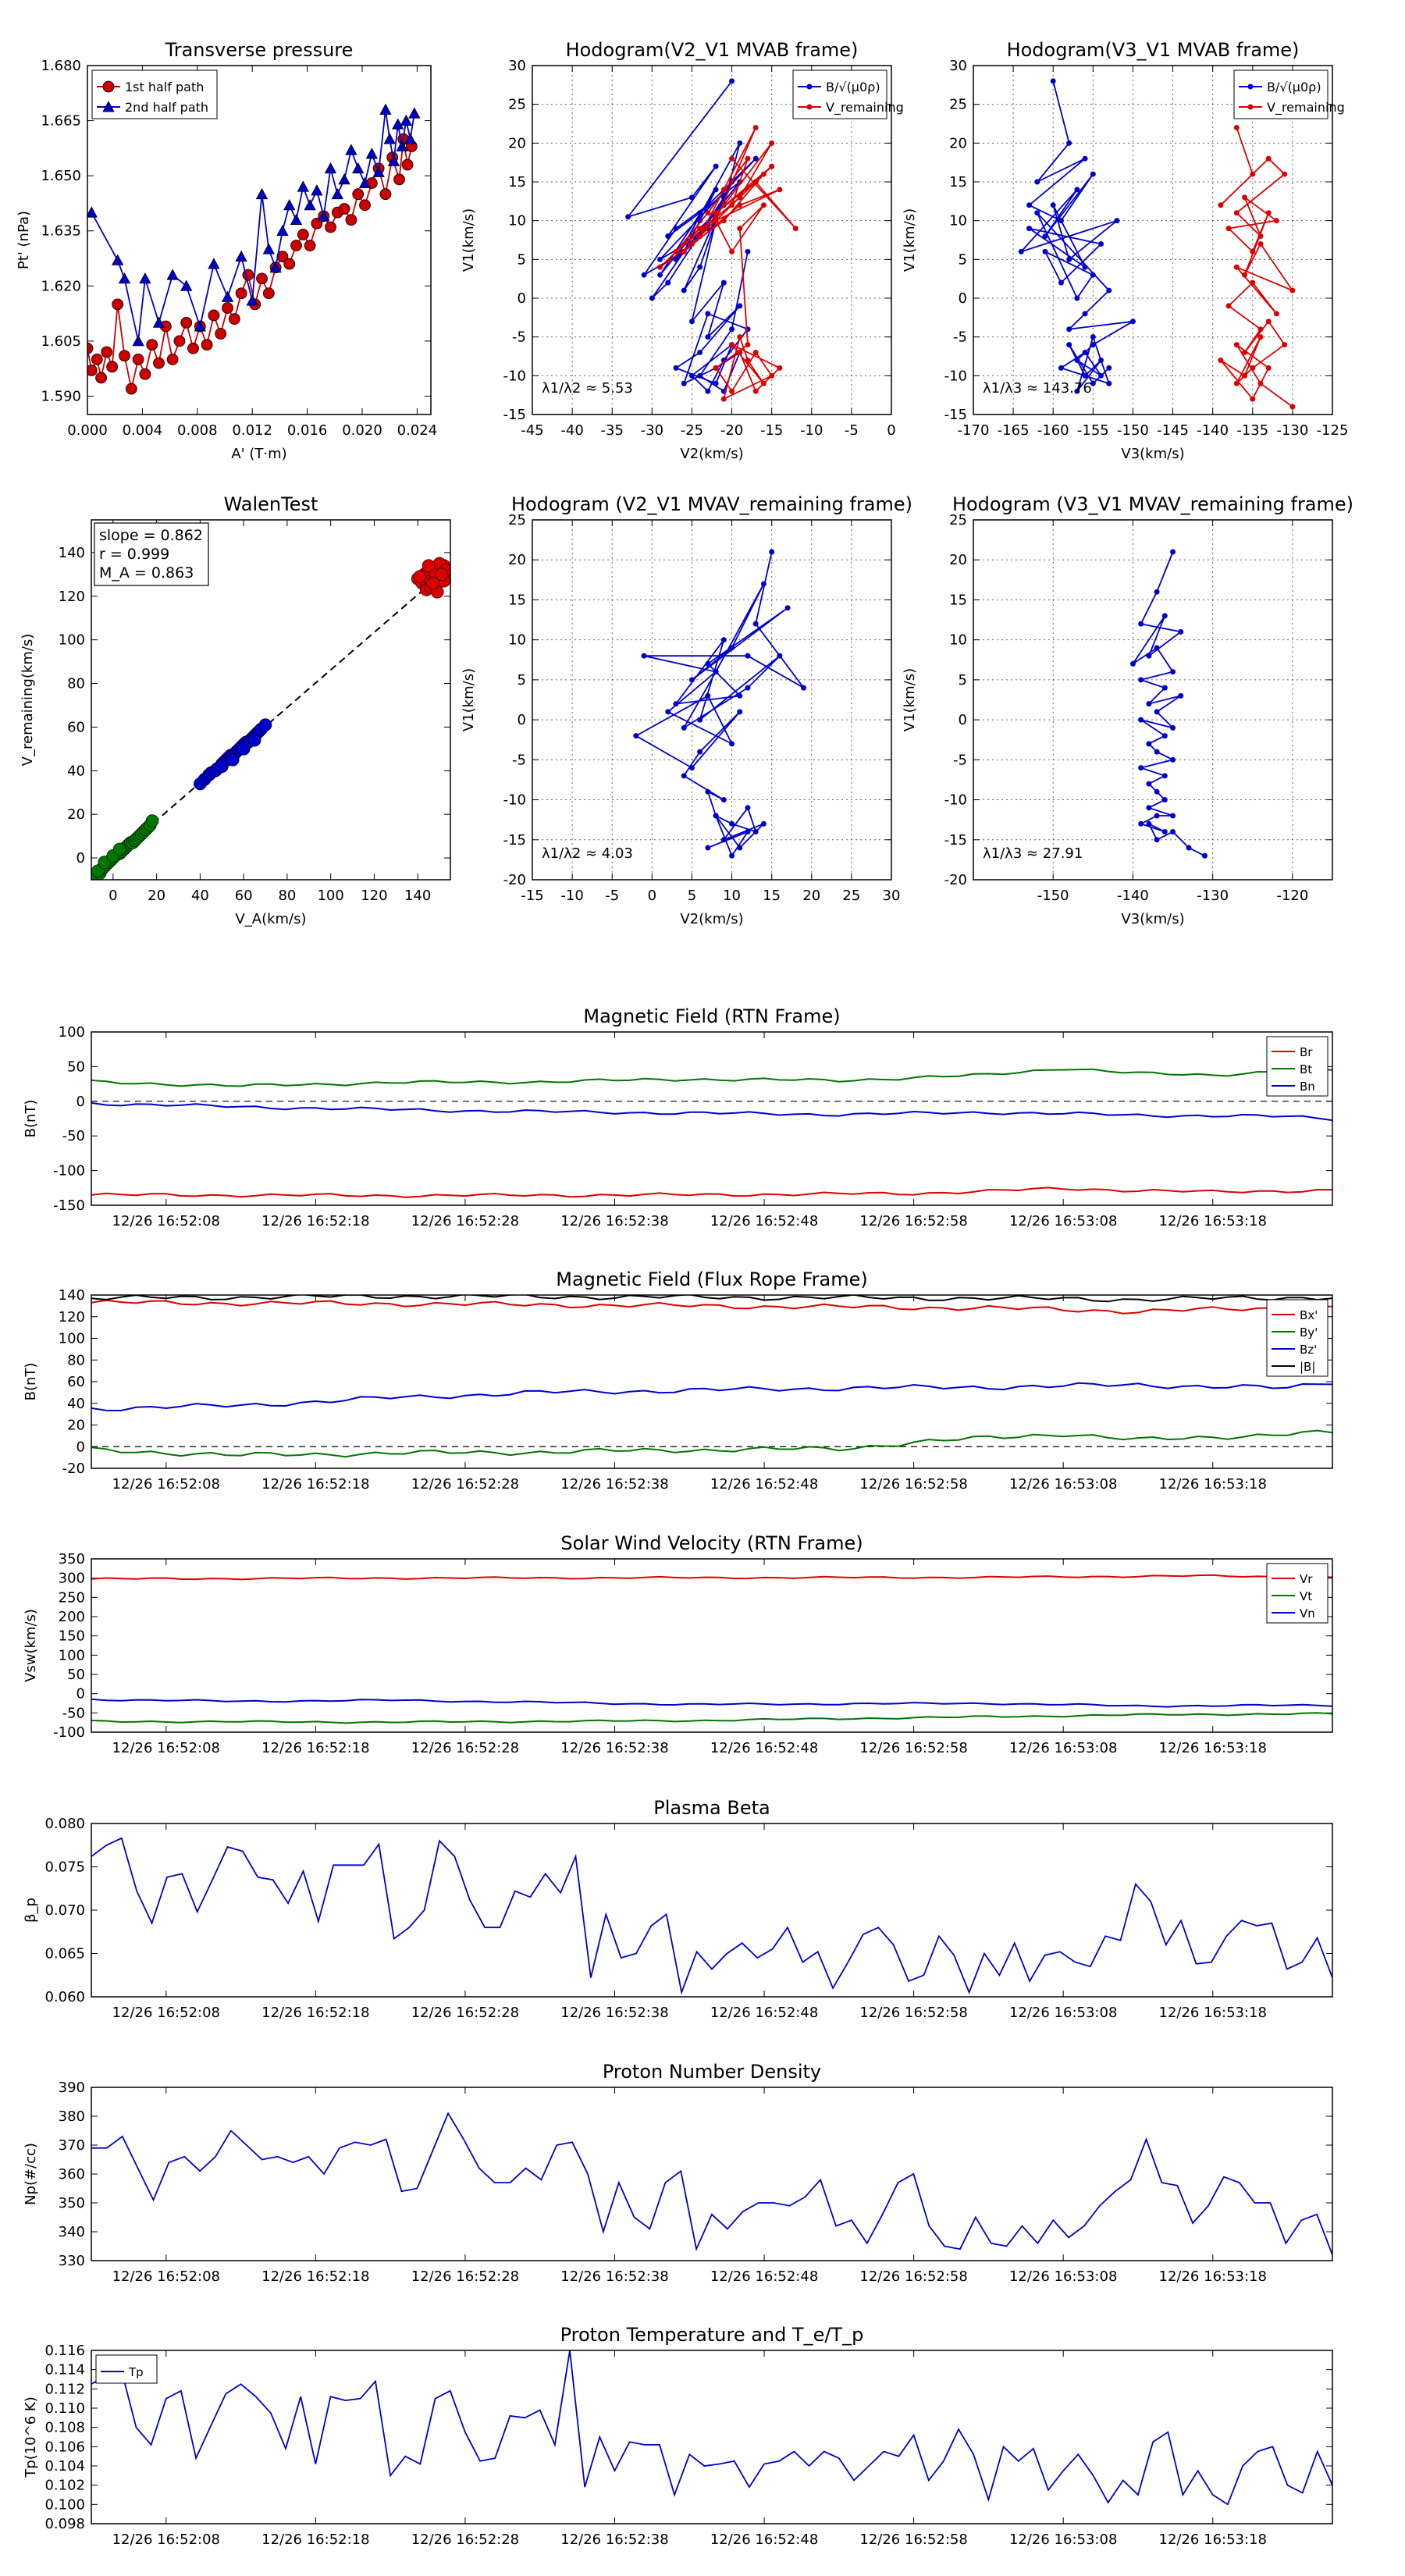  I want to click on y-tick-label: 100, so click(72, 1339).